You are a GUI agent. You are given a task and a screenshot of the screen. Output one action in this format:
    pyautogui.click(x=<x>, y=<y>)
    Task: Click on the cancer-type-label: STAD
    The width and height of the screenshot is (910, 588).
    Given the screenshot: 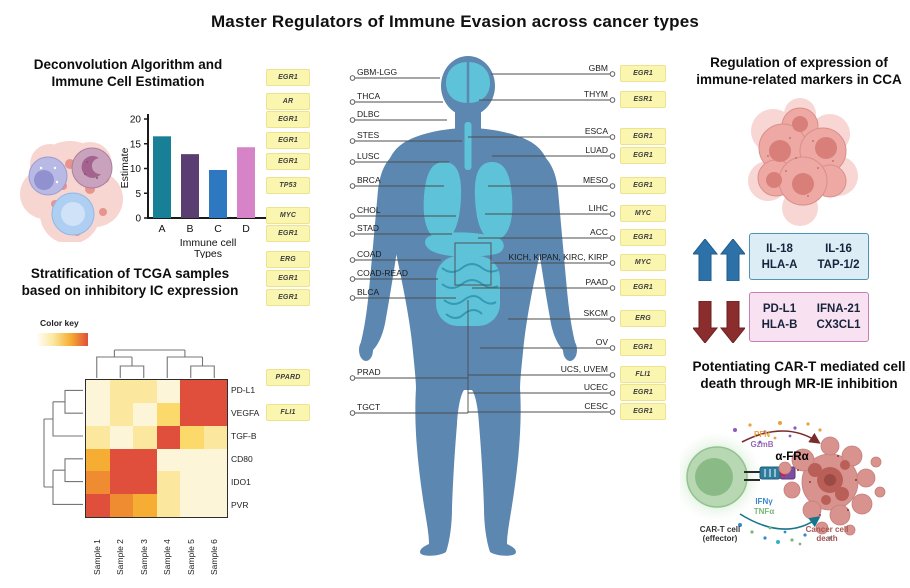 What is the action you would take?
    pyautogui.click(x=368, y=228)
    